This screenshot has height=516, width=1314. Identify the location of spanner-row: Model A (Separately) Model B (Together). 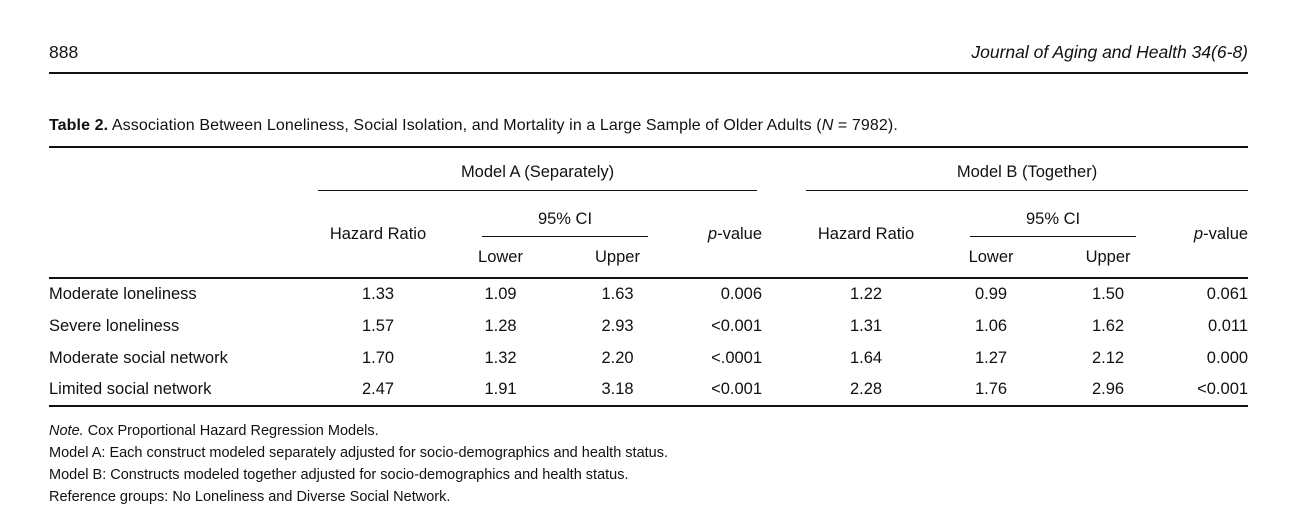
(649, 169).